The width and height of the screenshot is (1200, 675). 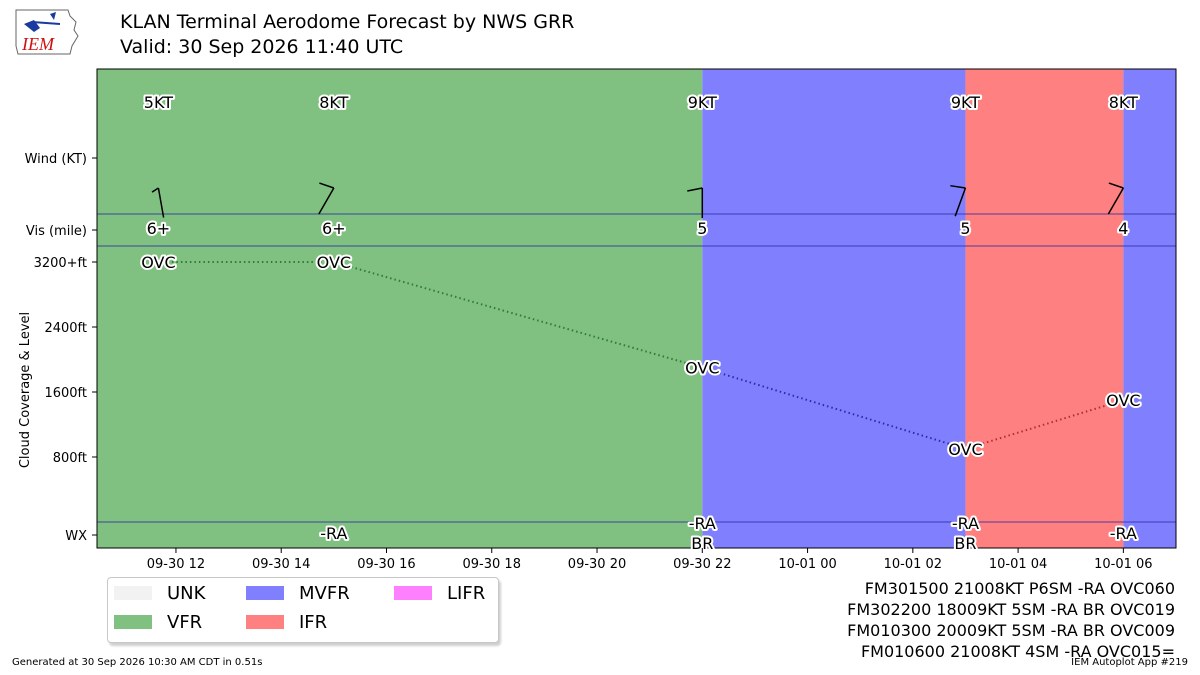 What do you see at coordinates (1011, 609) in the screenshot?
I see `taf-line: FM302200 18009KT 5SM -RA BR OVC019` at bounding box center [1011, 609].